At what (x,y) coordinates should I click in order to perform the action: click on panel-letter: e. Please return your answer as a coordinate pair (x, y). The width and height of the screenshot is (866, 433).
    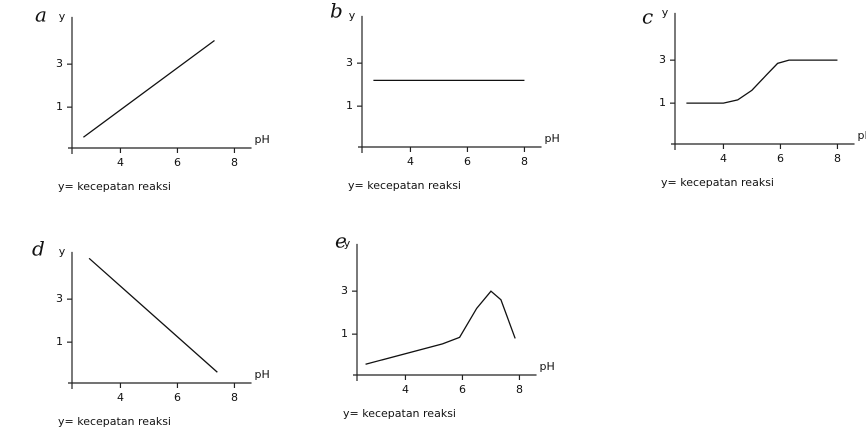
    Looking at the image, I should click on (341, 241).